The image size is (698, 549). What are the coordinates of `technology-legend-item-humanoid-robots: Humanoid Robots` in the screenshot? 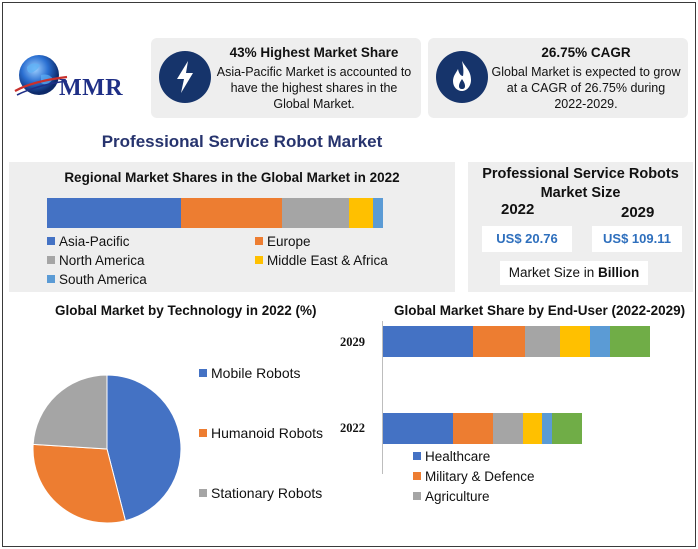 It's located at (261, 433).